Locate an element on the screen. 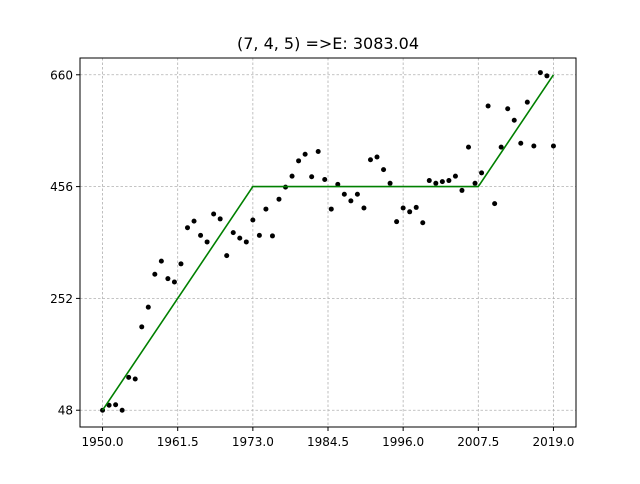  y-tick-label: 660 is located at coordinates (61, 75).